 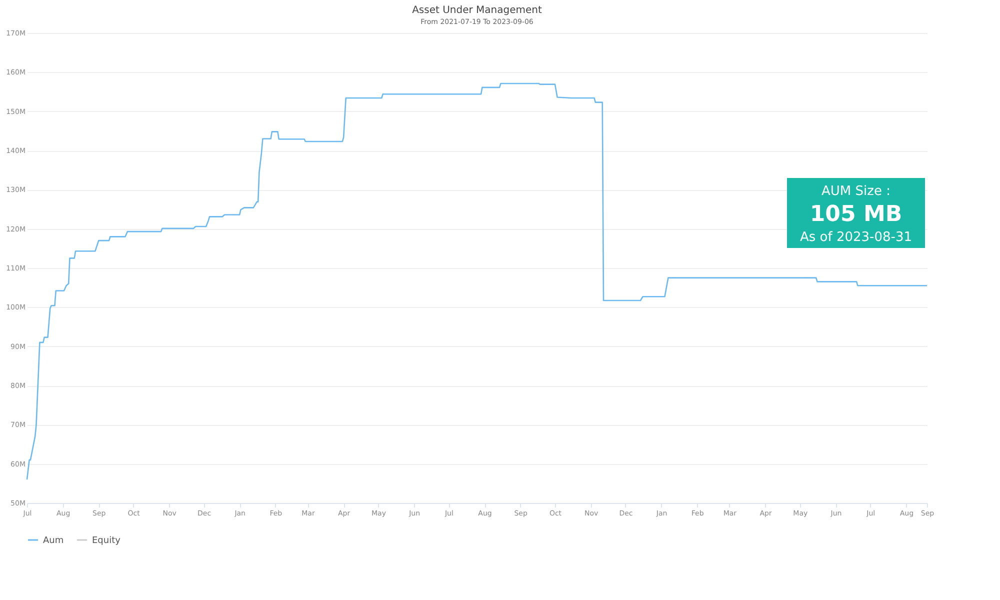 I want to click on annotation: AUM Size :, so click(x=856, y=191).